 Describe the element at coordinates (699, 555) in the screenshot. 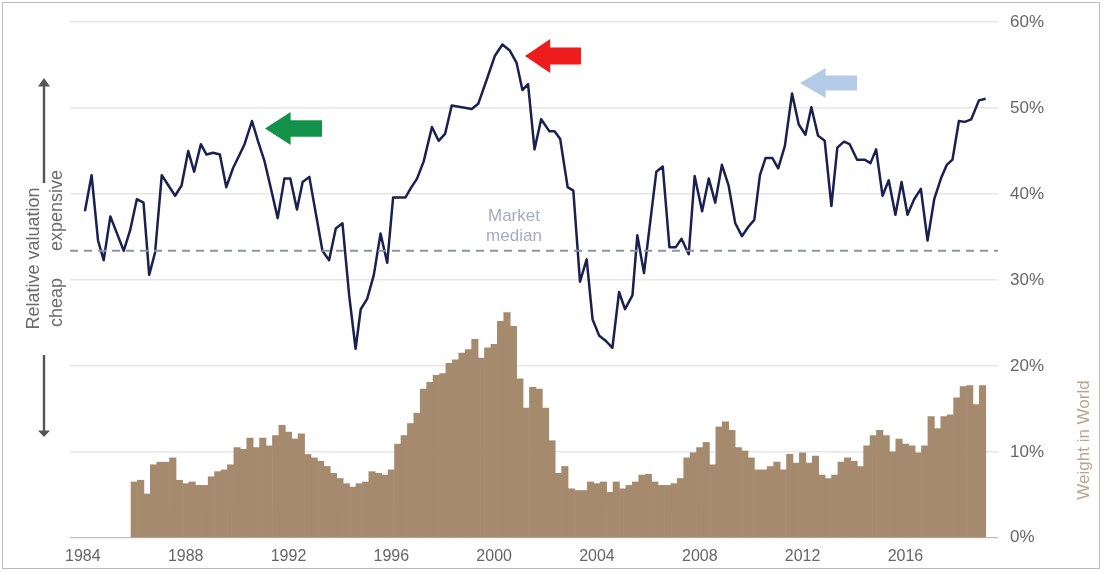

I see `x-tick-label: 2008` at that location.